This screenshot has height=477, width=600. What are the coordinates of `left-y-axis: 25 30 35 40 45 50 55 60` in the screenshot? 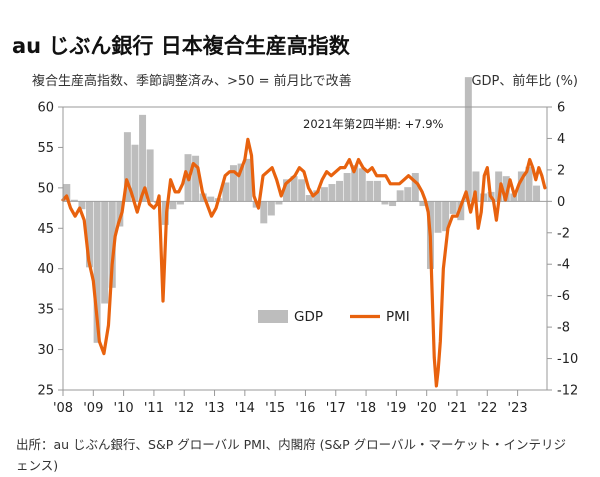 It's located at (50, 250).